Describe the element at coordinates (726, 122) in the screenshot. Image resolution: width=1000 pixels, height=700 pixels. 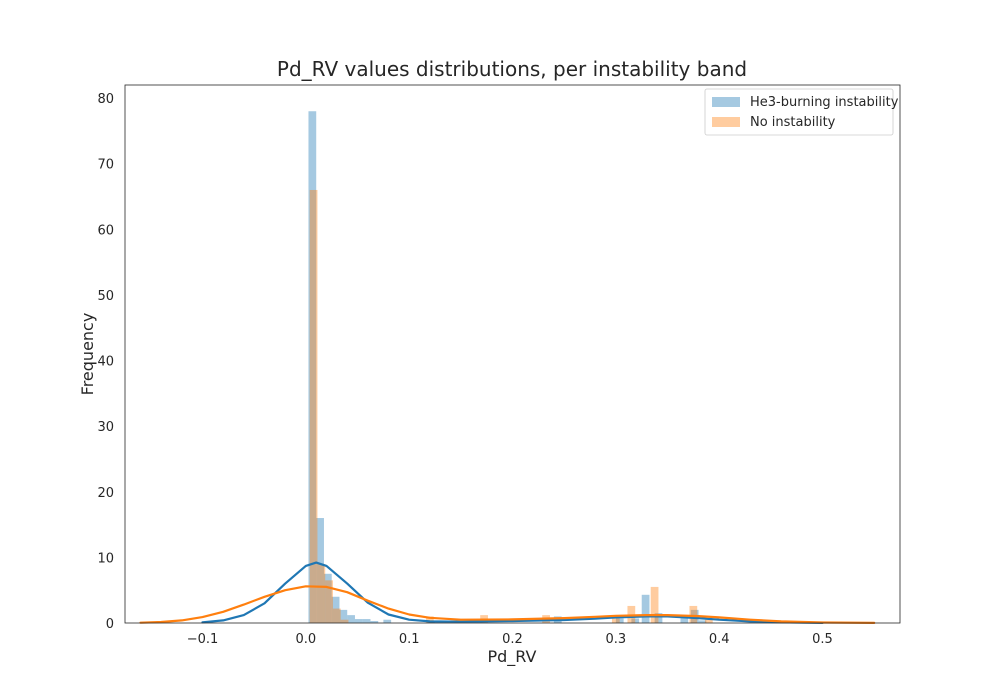
I see `legend-swatch-no-instability` at that location.